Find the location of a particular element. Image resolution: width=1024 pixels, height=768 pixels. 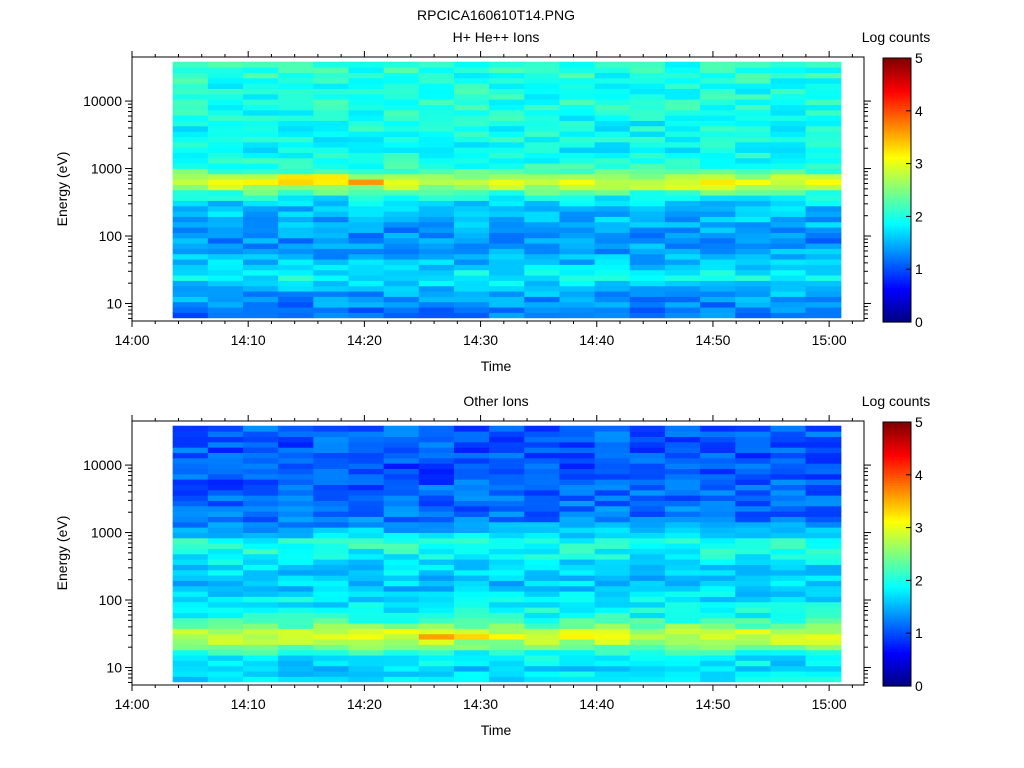

x-tick-label: 14:50 is located at coordinates (712, 340).